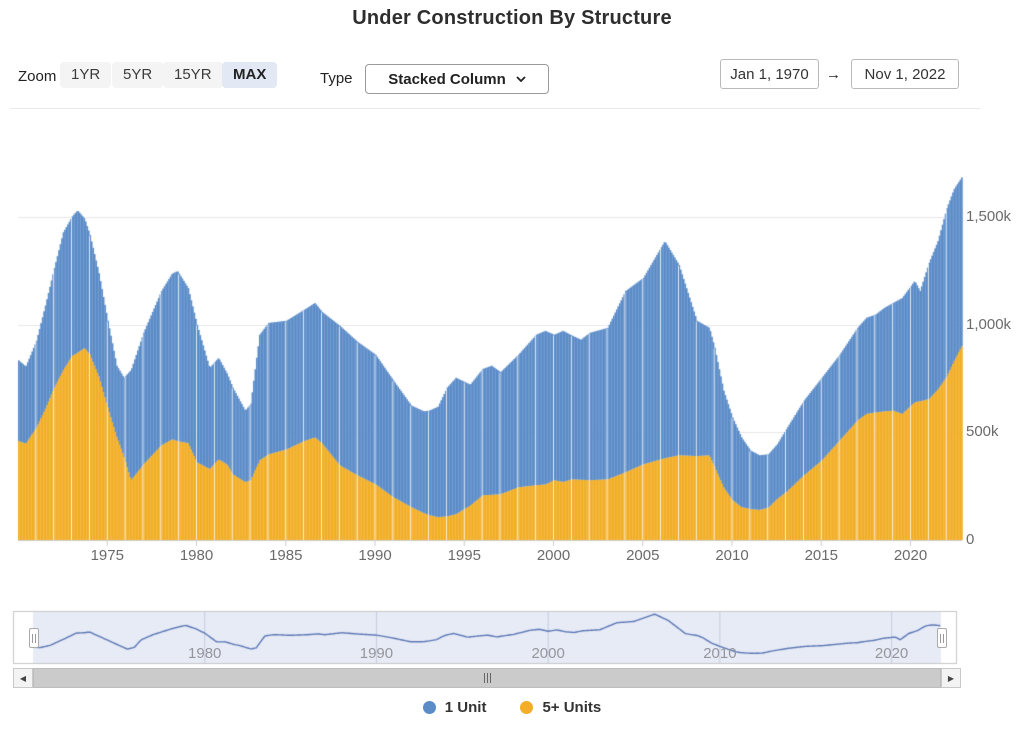 The height and width of the screenshot is (734, 1024). What do you see at coordinates (375, 555) in the screenshot?
I see `x-axis-tick-label: 1990` at bounding box center [375, 555].